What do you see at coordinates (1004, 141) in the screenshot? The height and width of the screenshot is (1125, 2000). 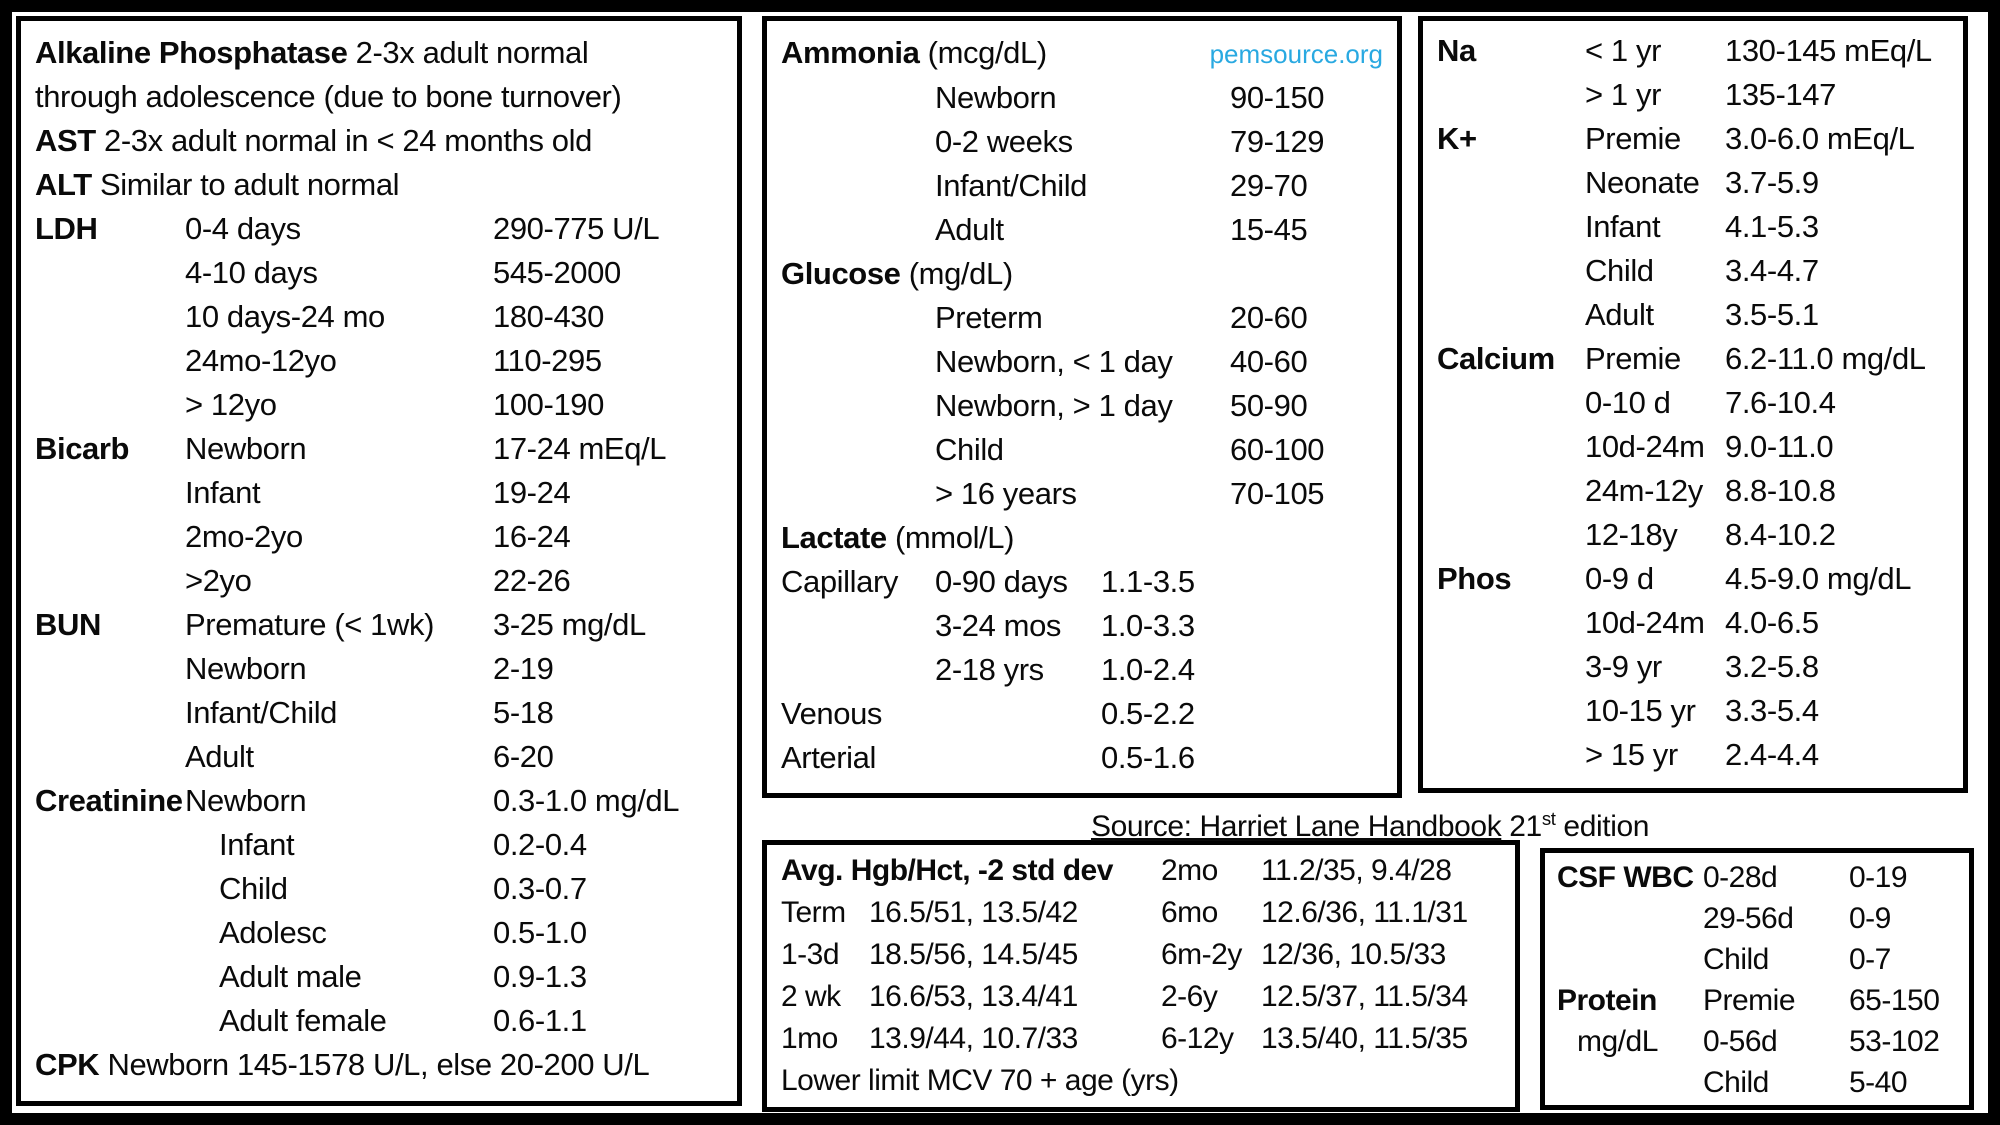 I see `age-group: 0-2 weeks` at bounding box center [1004, 141].